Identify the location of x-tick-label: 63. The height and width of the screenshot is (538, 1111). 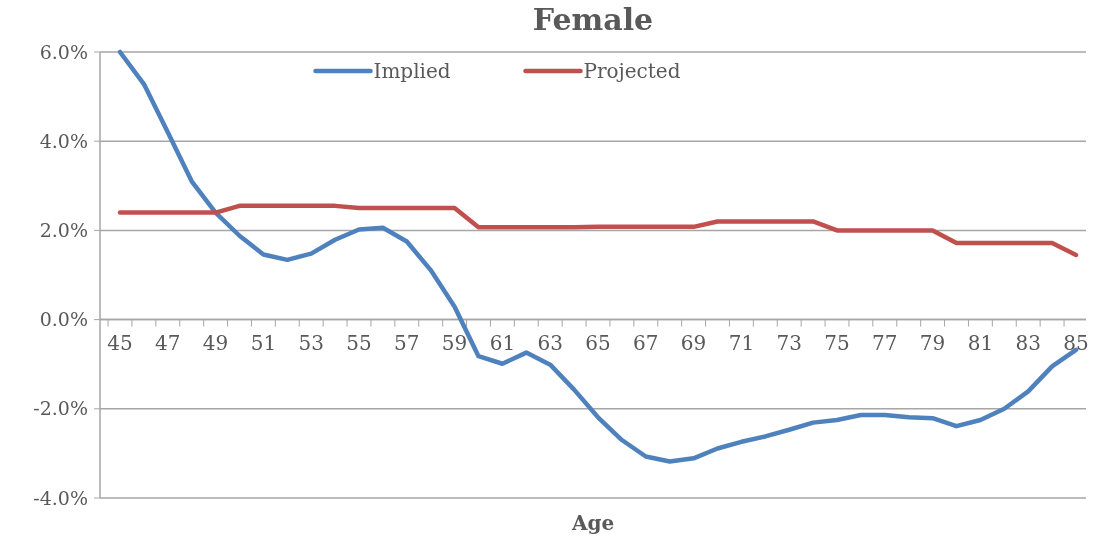
(550, 342).